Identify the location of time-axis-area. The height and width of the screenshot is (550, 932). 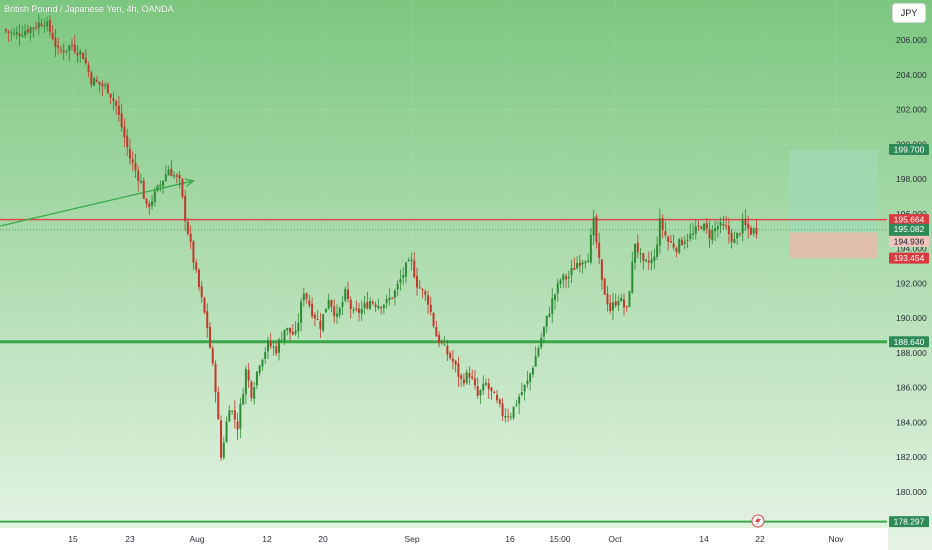
(444, 539).